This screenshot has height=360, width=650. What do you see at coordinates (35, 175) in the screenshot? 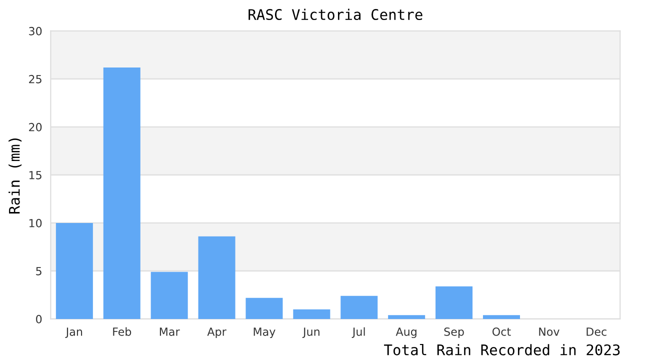
I see `y-tick-label: 15` at bounding box center [35, 175].